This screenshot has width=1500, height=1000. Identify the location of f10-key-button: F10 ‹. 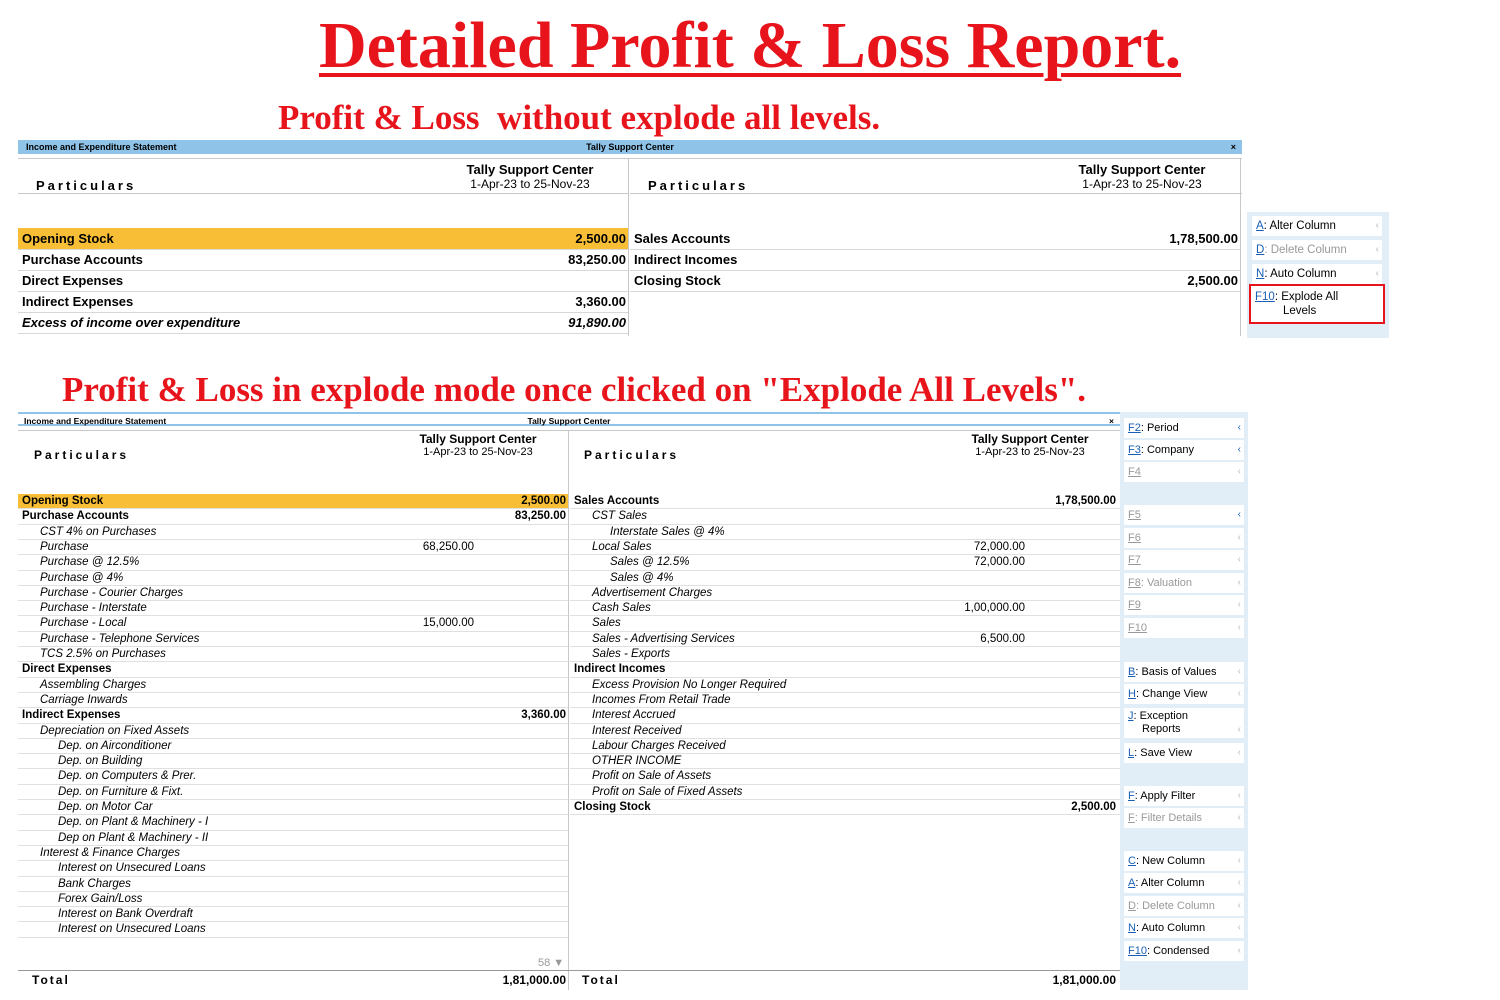
(1184, 628).